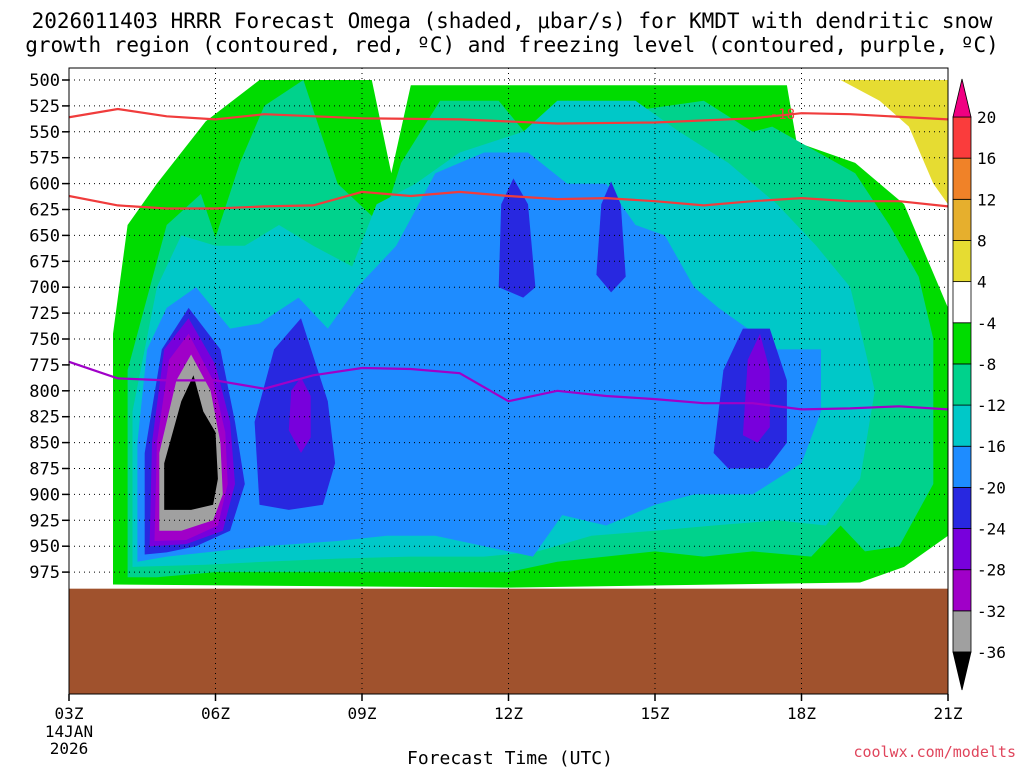 The height and width of the screenshot is (768, 1024). Describe the element at coordinates (44, 262) in the screenshot. I see `y-tick-675: 675` at that location.